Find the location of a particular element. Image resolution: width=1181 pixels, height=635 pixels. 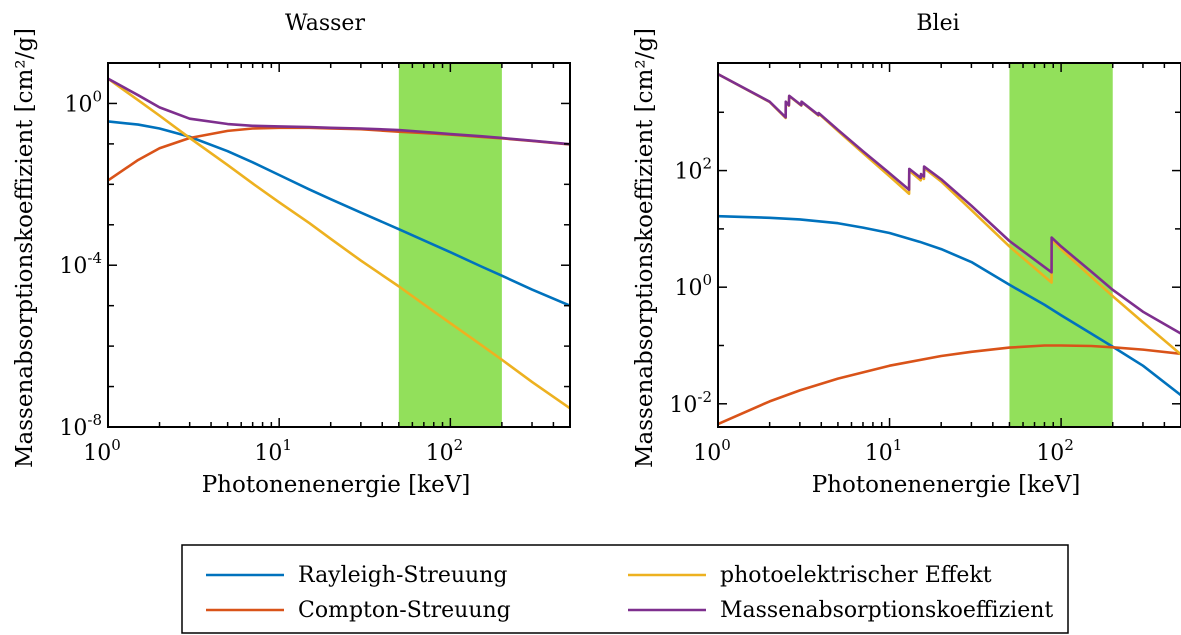

y-tick-label: 10⁻⁸ is located at coordinates (80, 426).